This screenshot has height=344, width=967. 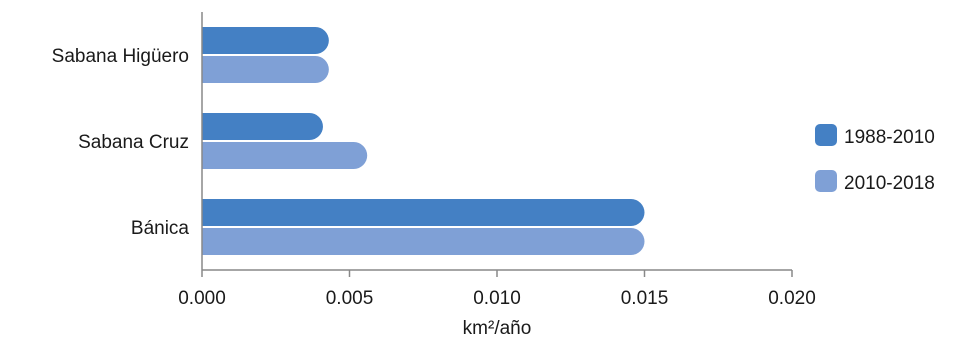 I want to click on bar-b-nica-2010-2018, so click(x=423, y=241).